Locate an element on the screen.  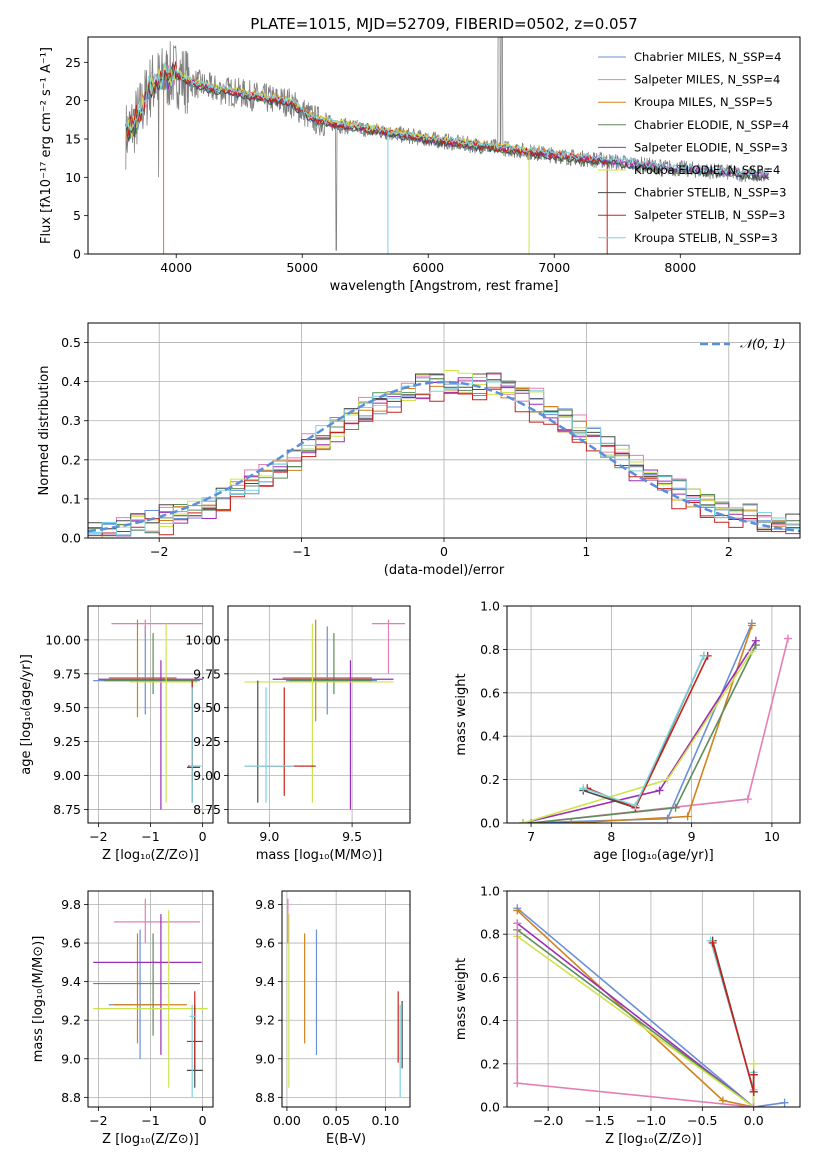
mass_vs_Z-plot-area is located at coordinates (150, 998).